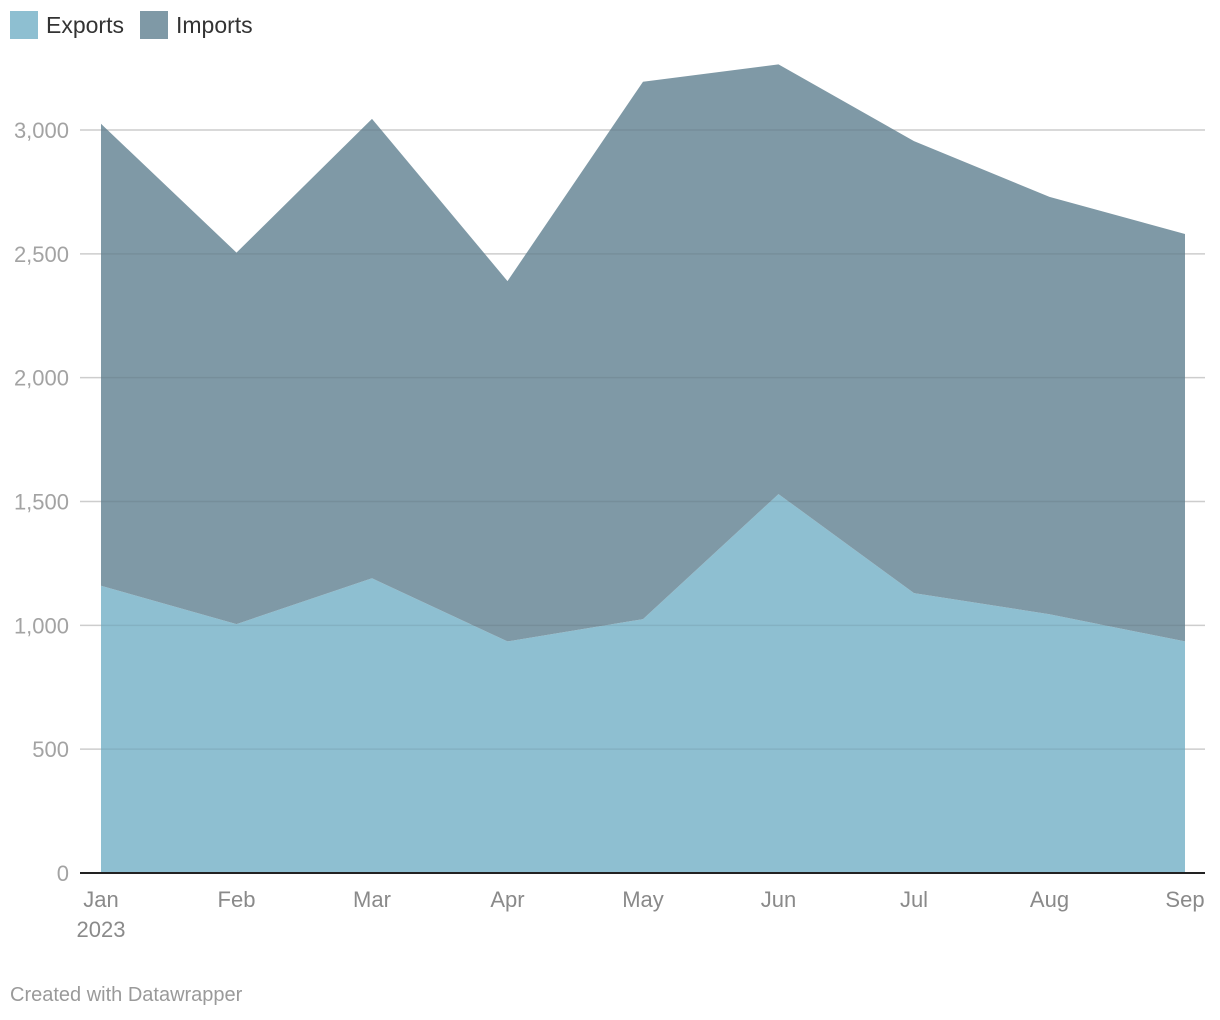 Image resolution: width=1220 pixels, height=1020 pixels. Describe the element at coordinates (1049, 899) in the screenshot. I see `x-tick-label: Aug` at that location.